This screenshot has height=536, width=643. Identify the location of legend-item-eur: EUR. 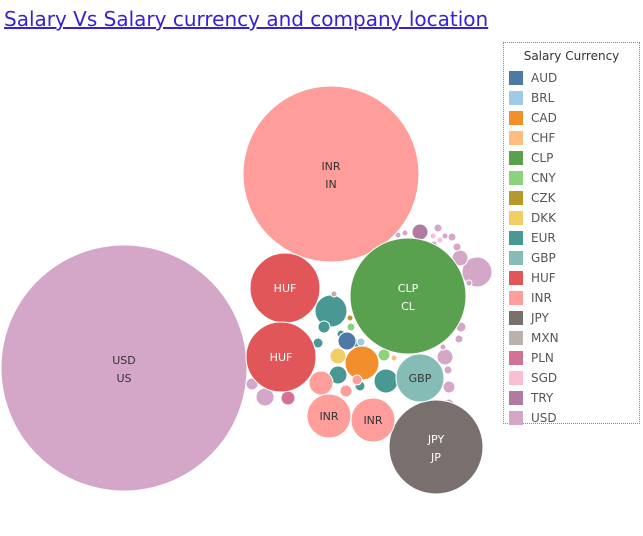
(571, 238).